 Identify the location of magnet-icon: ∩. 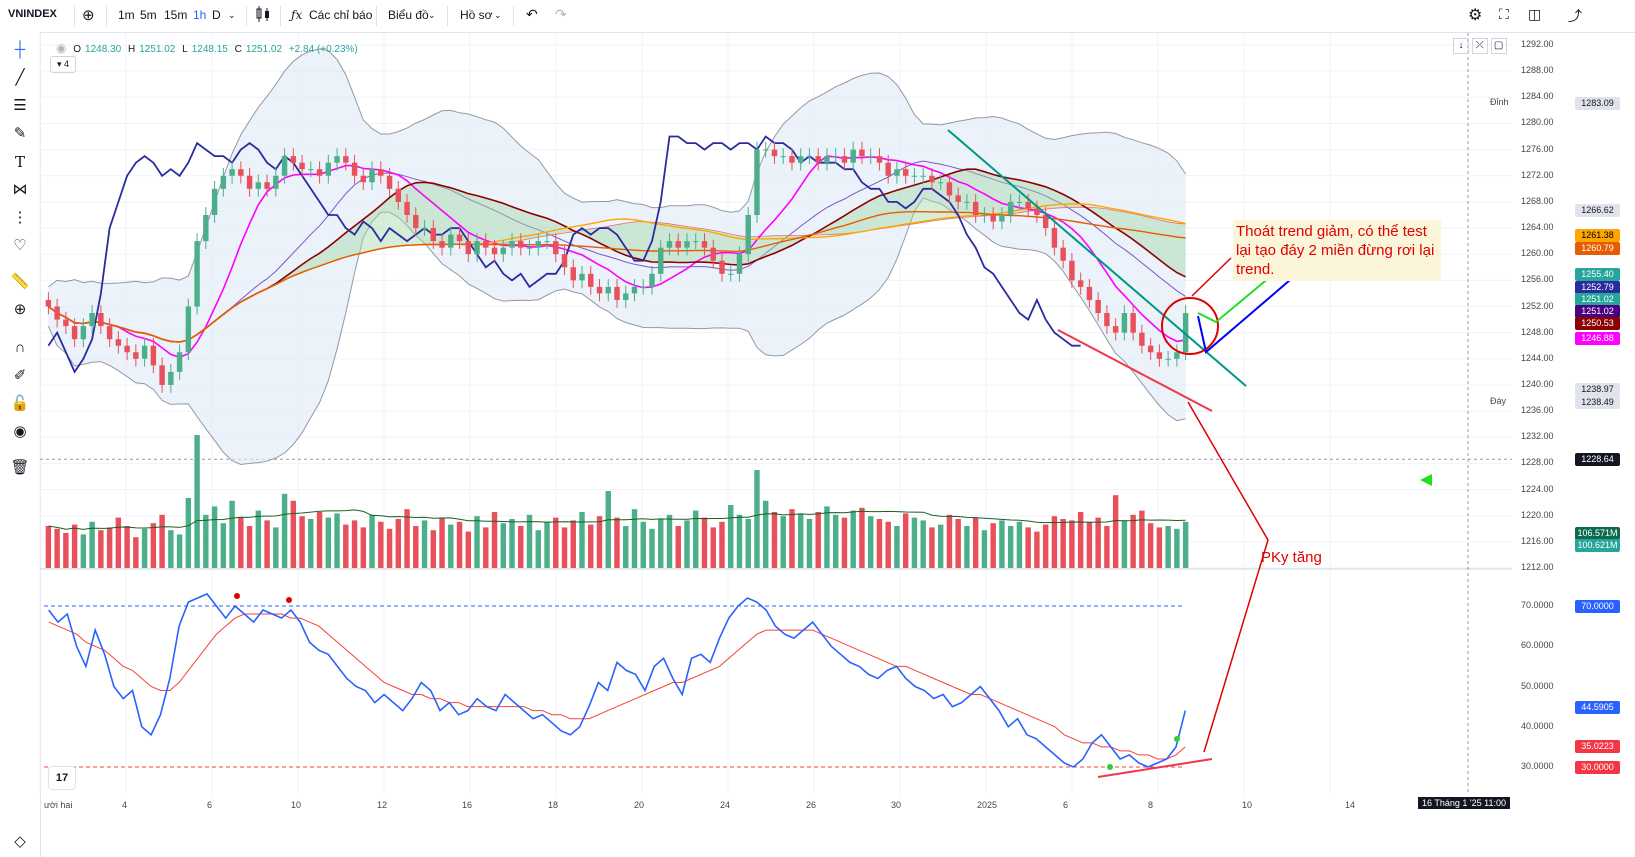
(20, 347).